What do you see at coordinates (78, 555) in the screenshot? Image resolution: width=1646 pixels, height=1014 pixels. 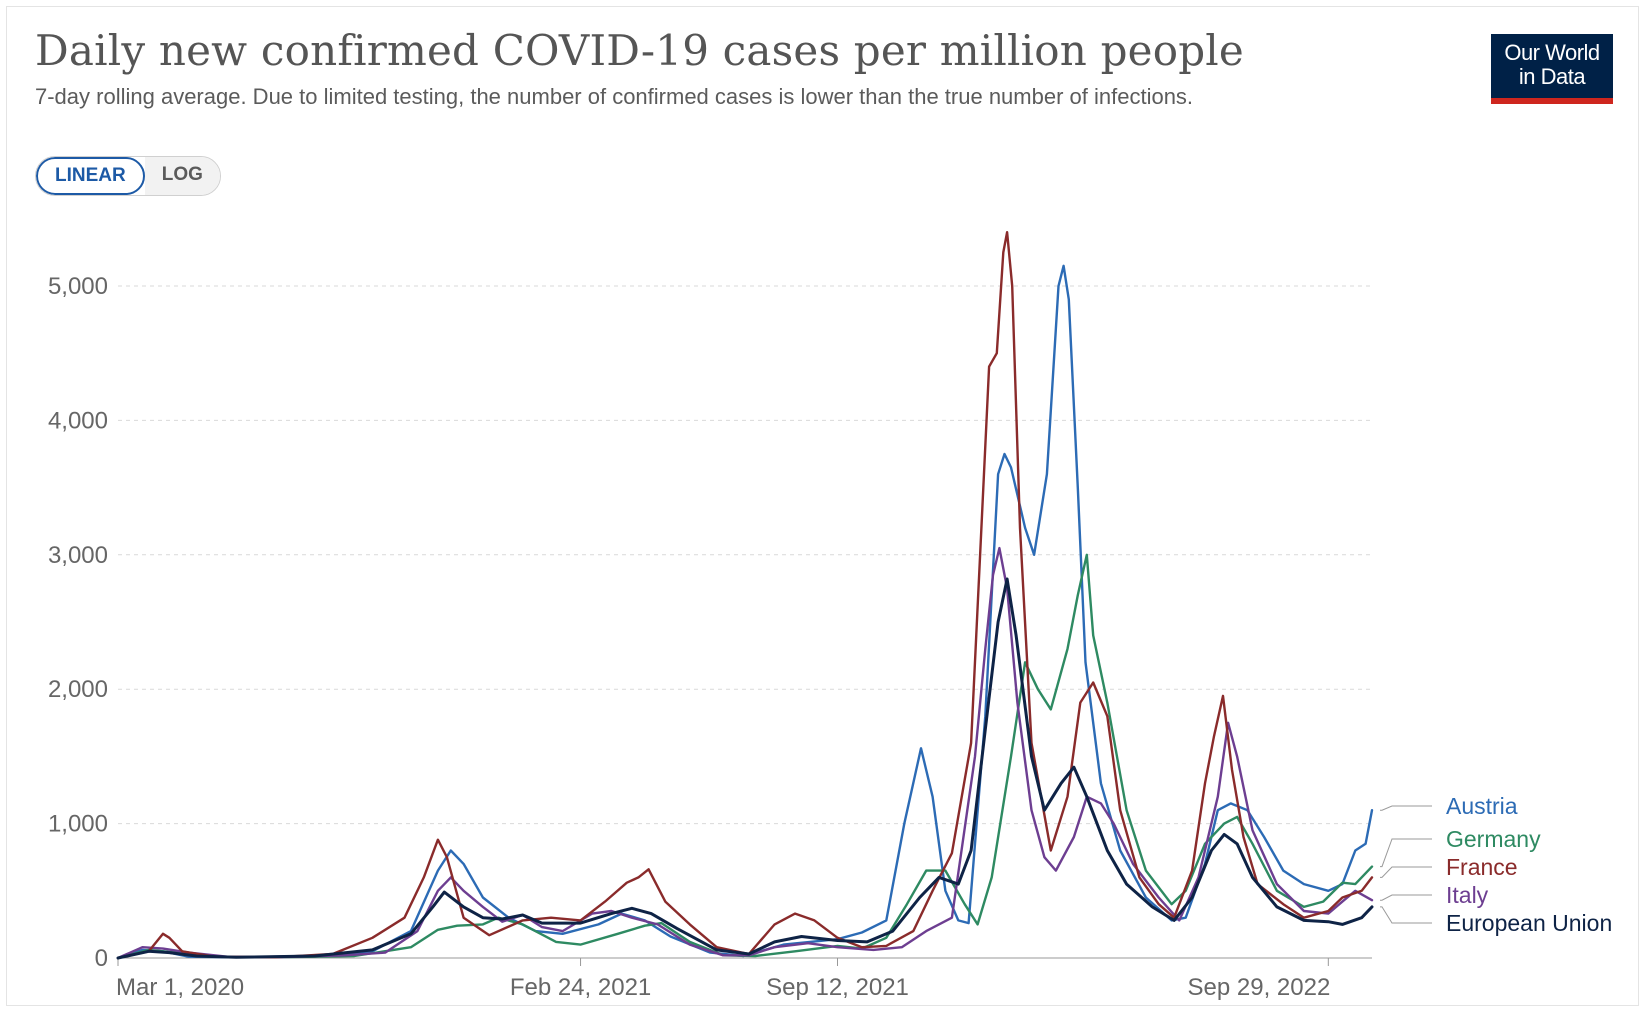 I see `y-tick-label: 3,000` at bounding box center [78, 555].